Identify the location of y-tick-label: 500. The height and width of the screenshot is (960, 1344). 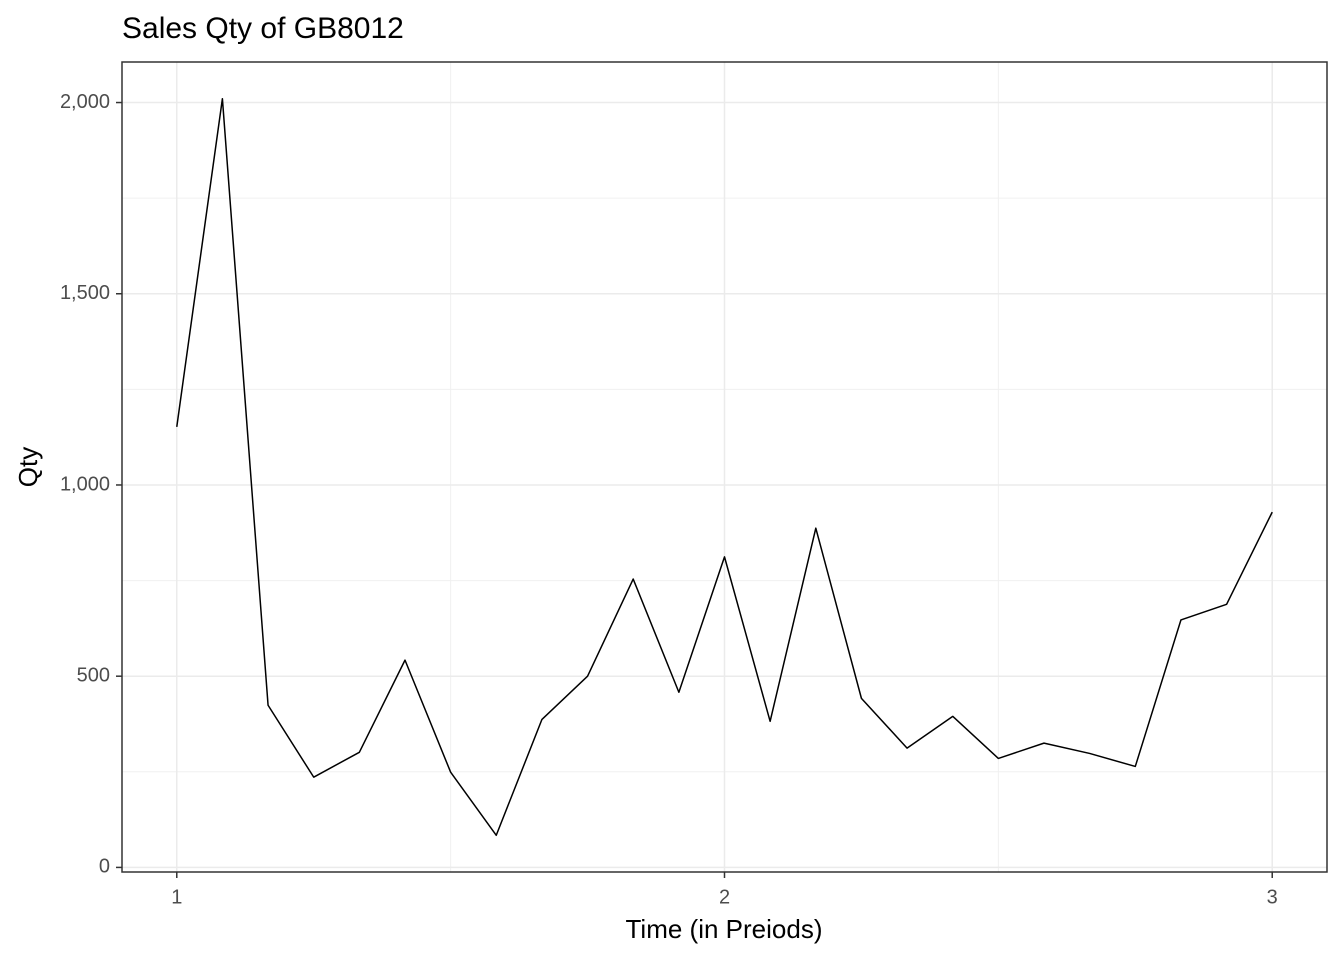
(93, 675).